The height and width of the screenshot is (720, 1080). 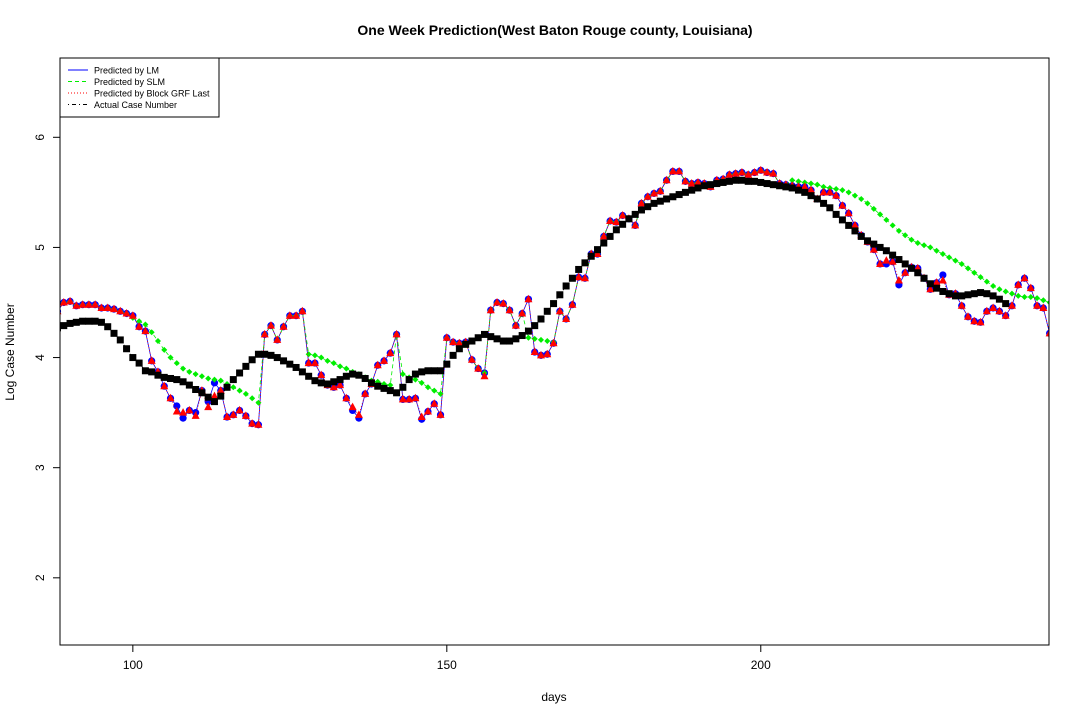 I want to click on y-tick-label: 3, so click(x=40, y=467).